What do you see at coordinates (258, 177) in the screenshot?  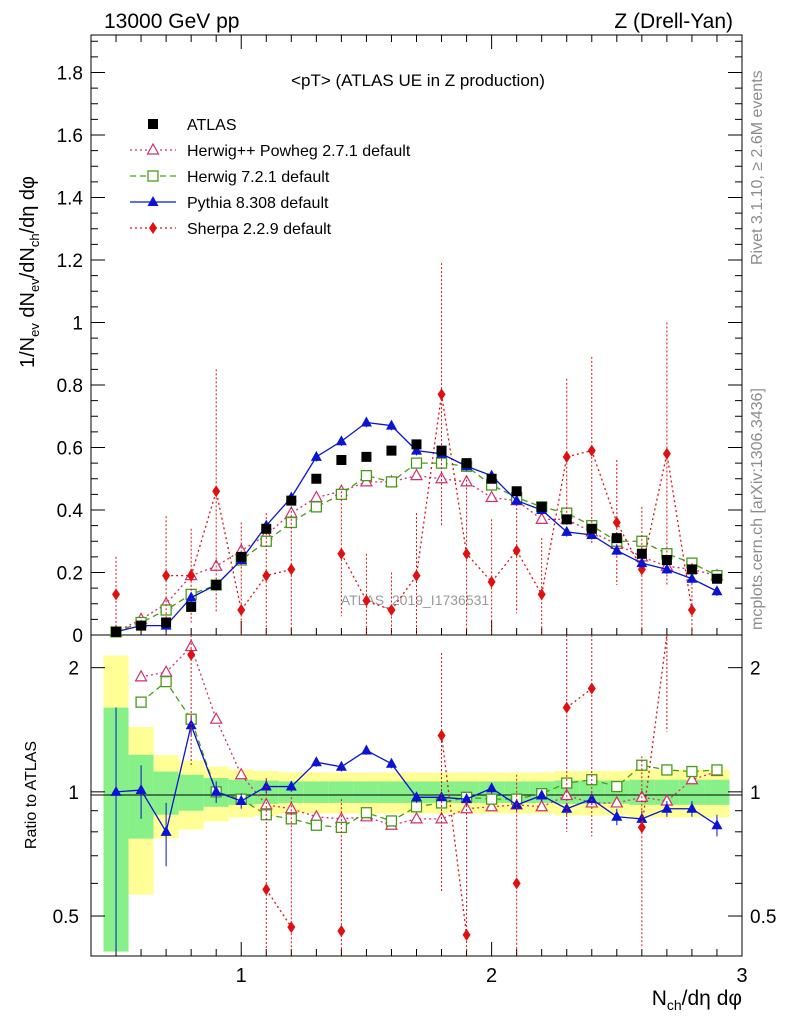 I see `legend-label: Herwig 7.2.1 default` at bounding box center [258, 177].